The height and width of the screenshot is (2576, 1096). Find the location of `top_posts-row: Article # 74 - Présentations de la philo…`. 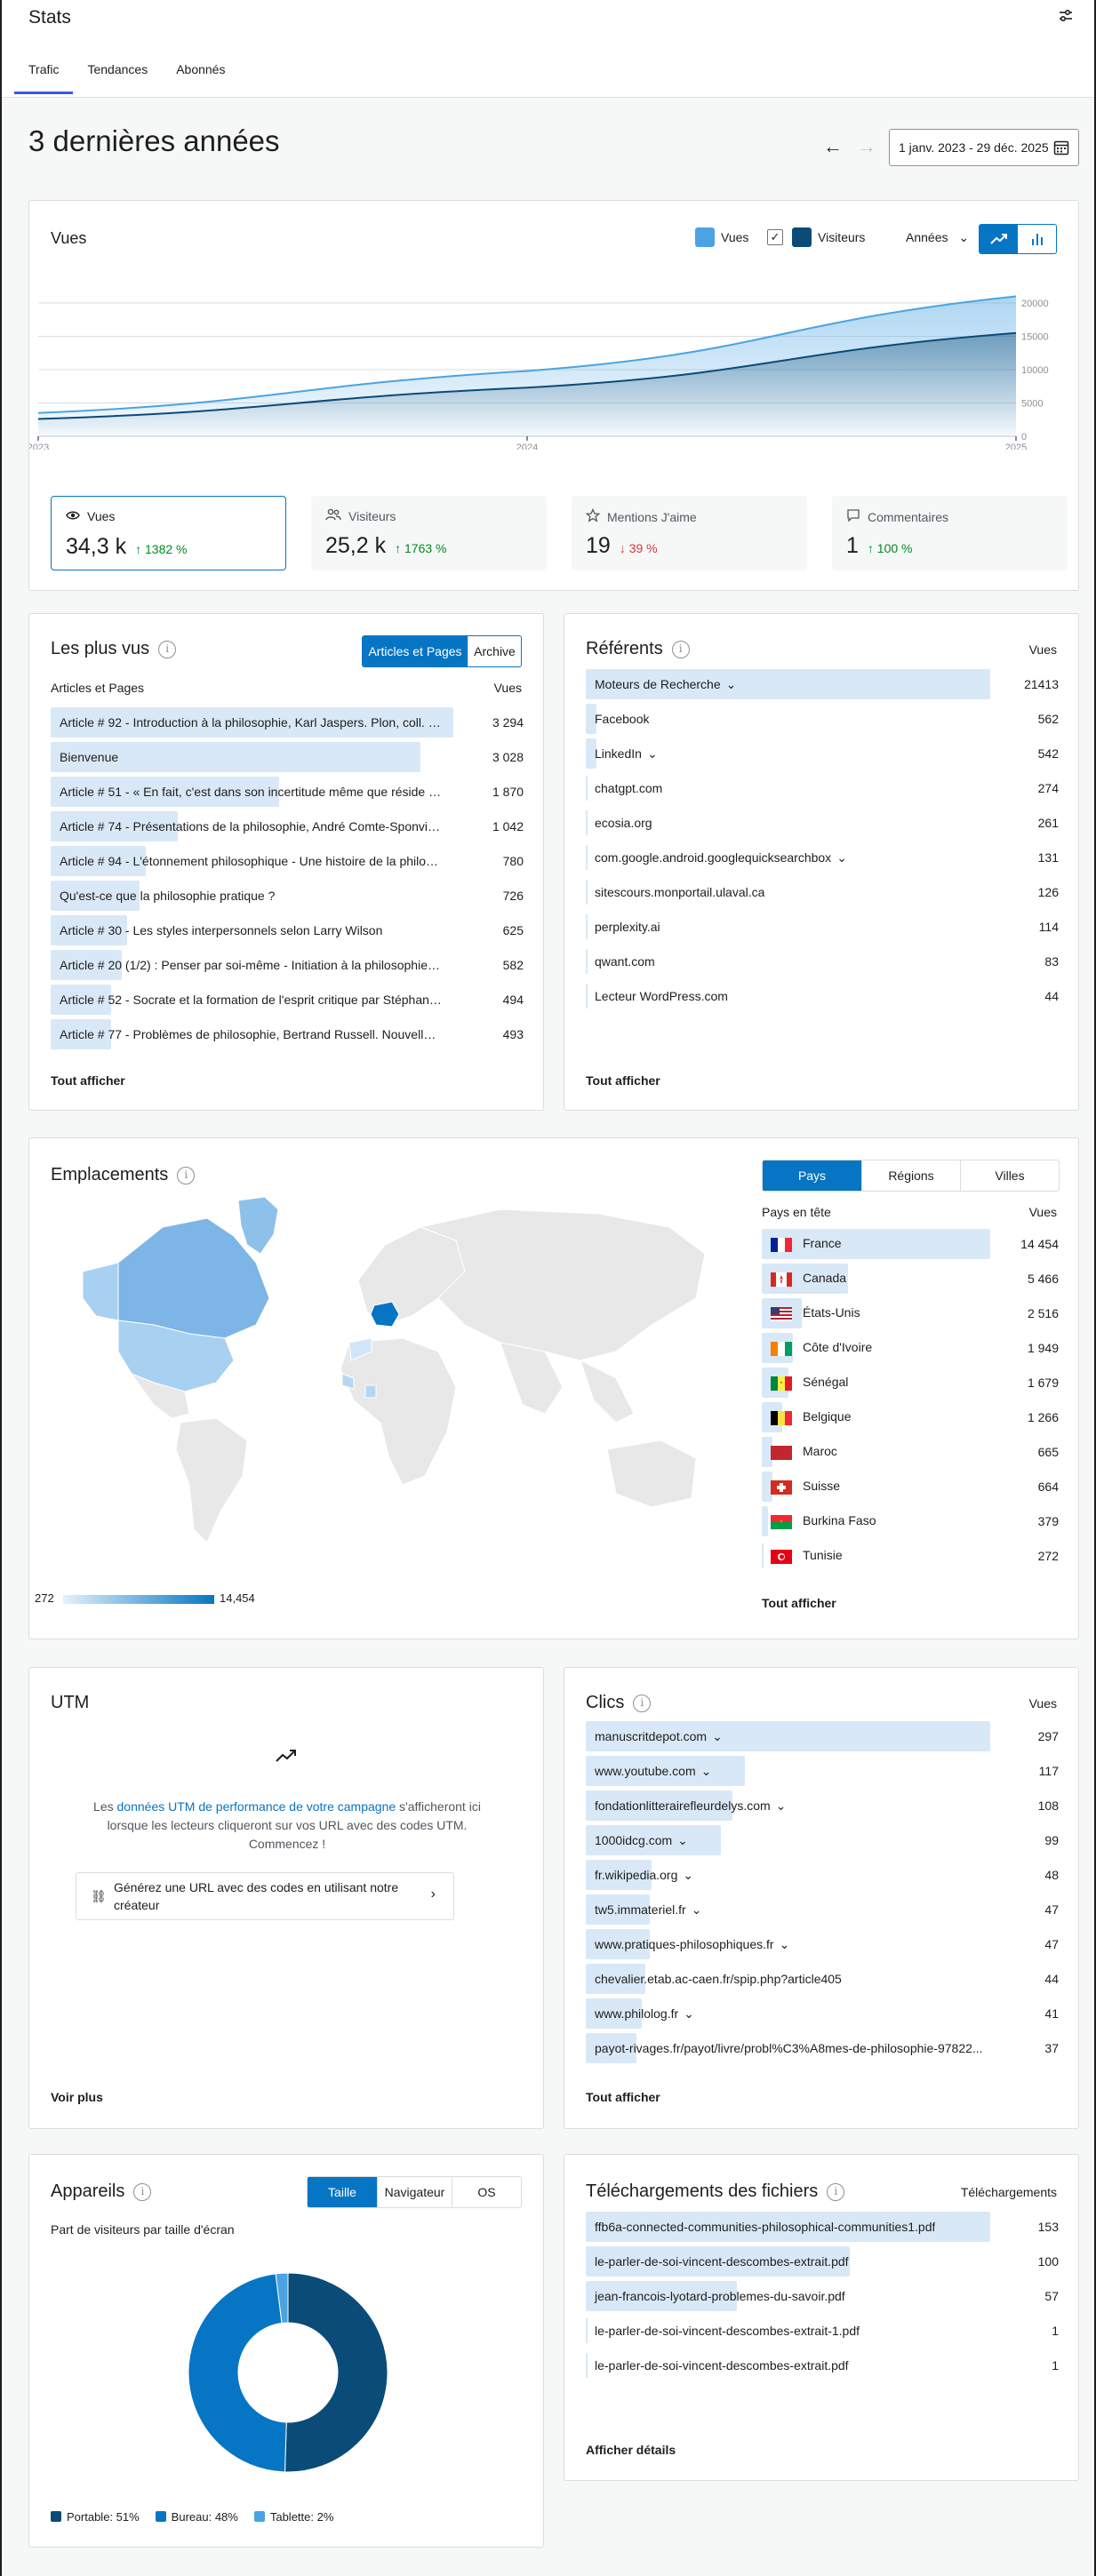

top_posts-row: Article # 74 - Présentations de la philo… is located at coordinates (287, 826).